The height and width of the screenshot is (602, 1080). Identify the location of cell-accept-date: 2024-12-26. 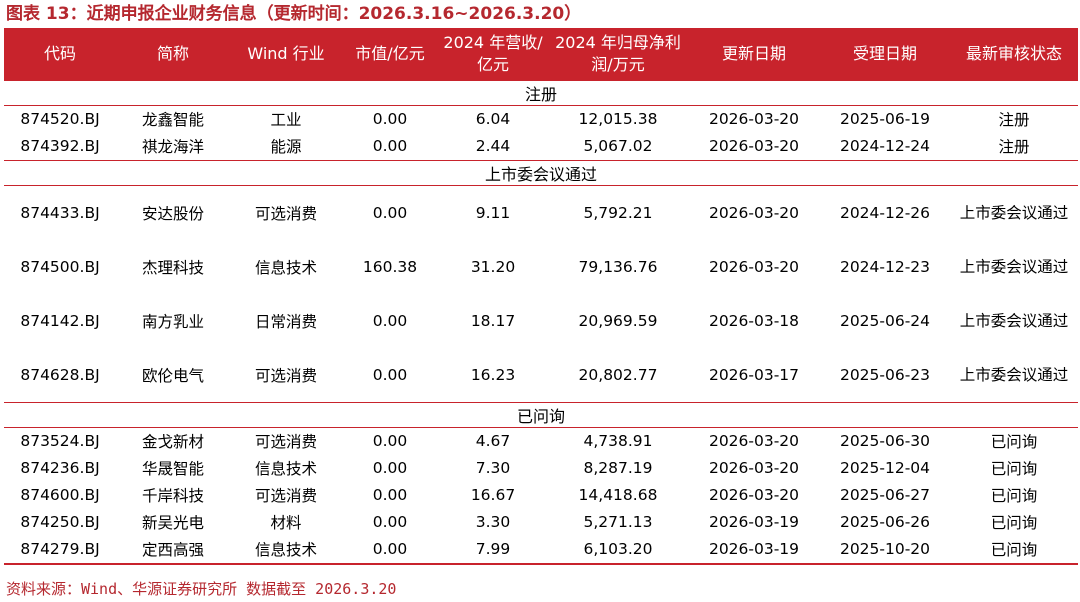
(885, 212).